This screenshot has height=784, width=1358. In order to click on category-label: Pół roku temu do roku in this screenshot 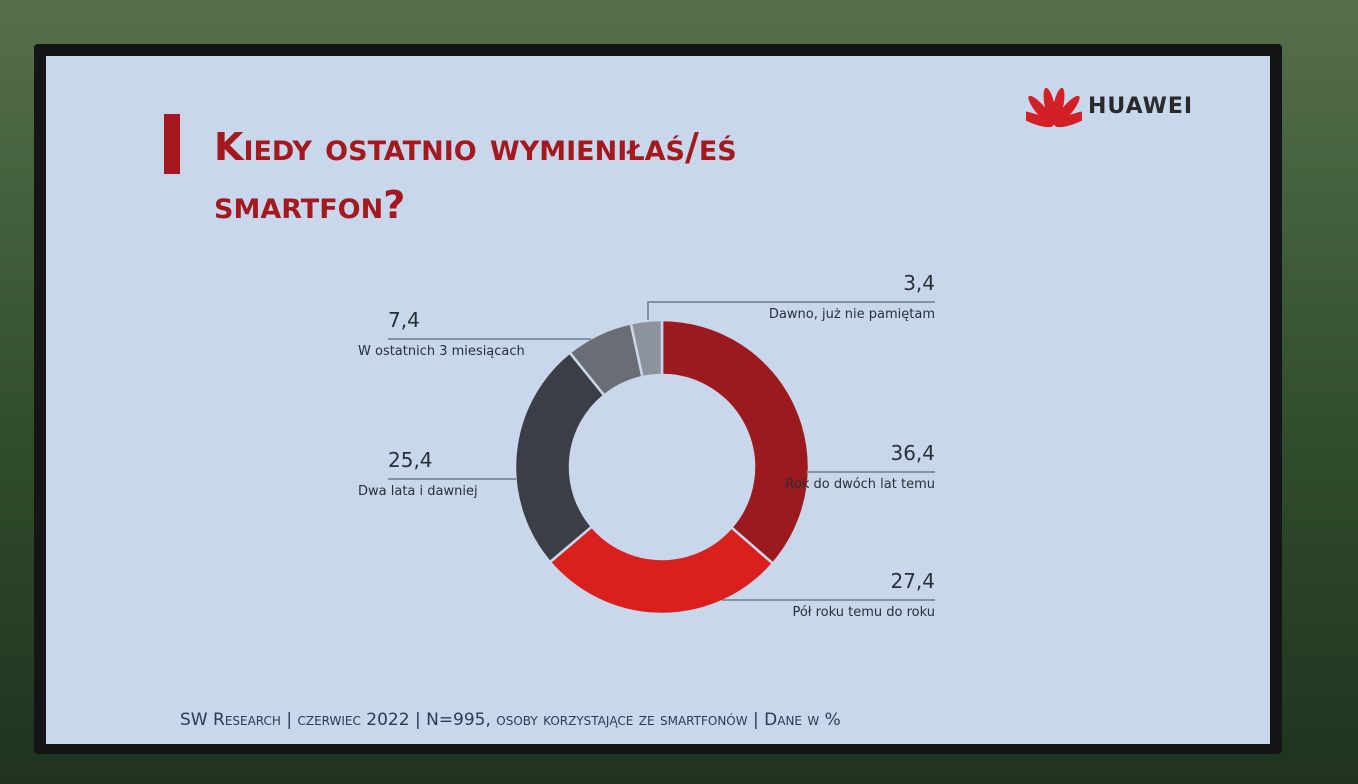, I will do `click(863, 612)`.